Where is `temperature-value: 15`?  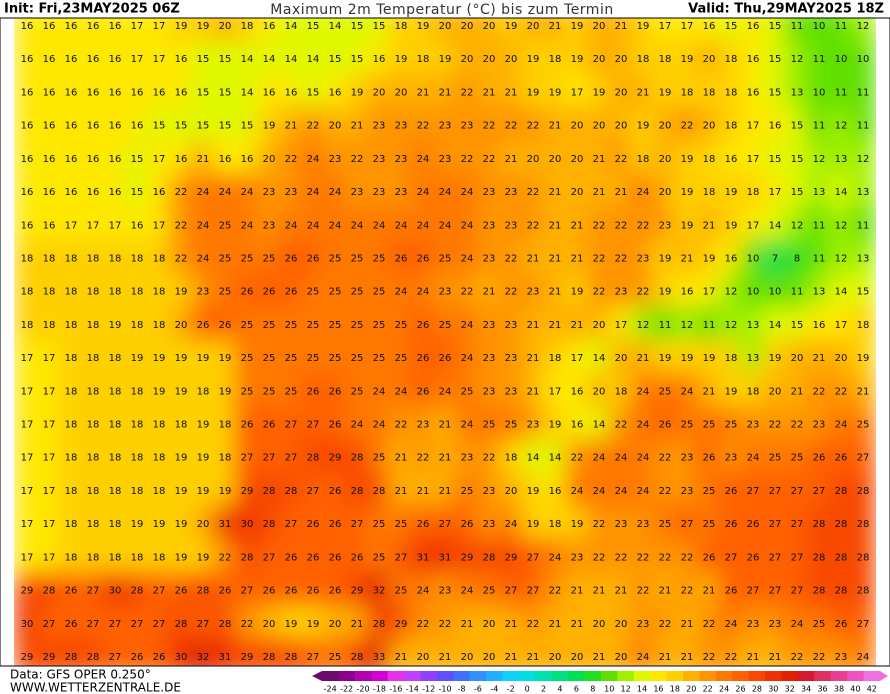
temperature-value: 15 is located at coordinates (775, 159).